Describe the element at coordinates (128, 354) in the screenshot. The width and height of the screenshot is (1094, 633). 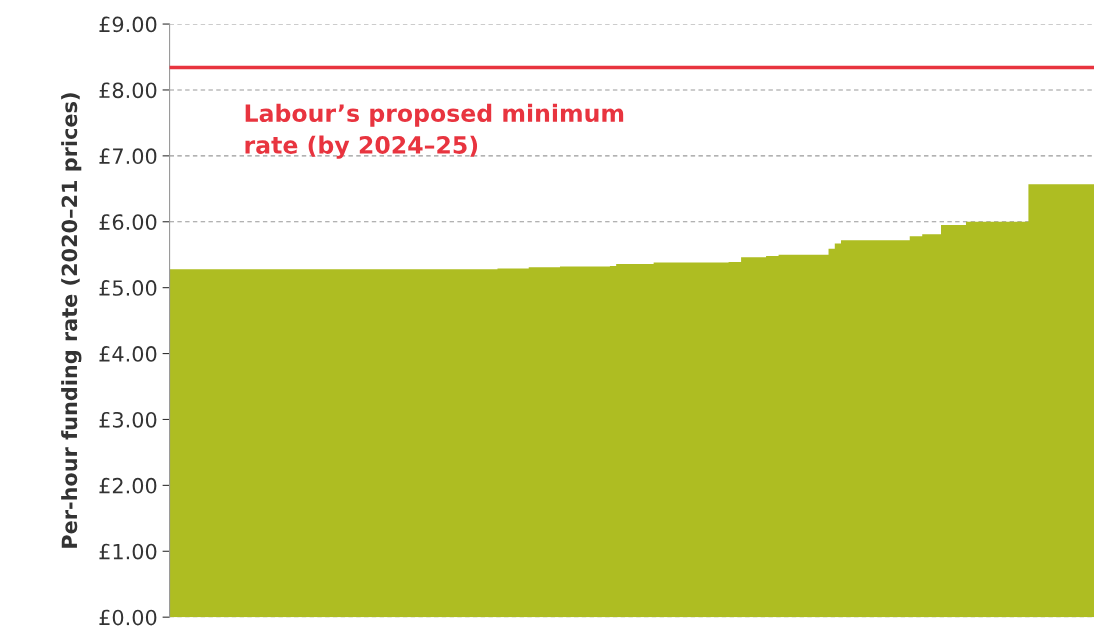
I see `y-tick-label: £4.00` at that location.